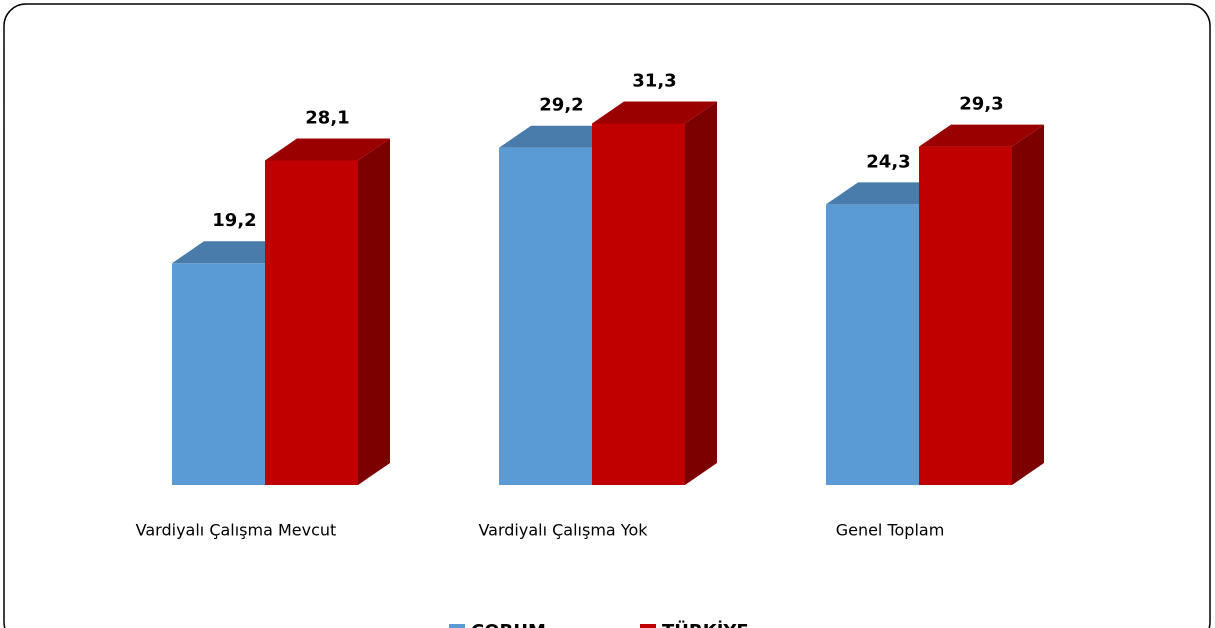 Image resolution: width=1215 pixels, height=628 pixels. What do you see at coordinates (654, 80) in the screenshot?
I see `value-label: 31,3` at bounding box center [654, 80].